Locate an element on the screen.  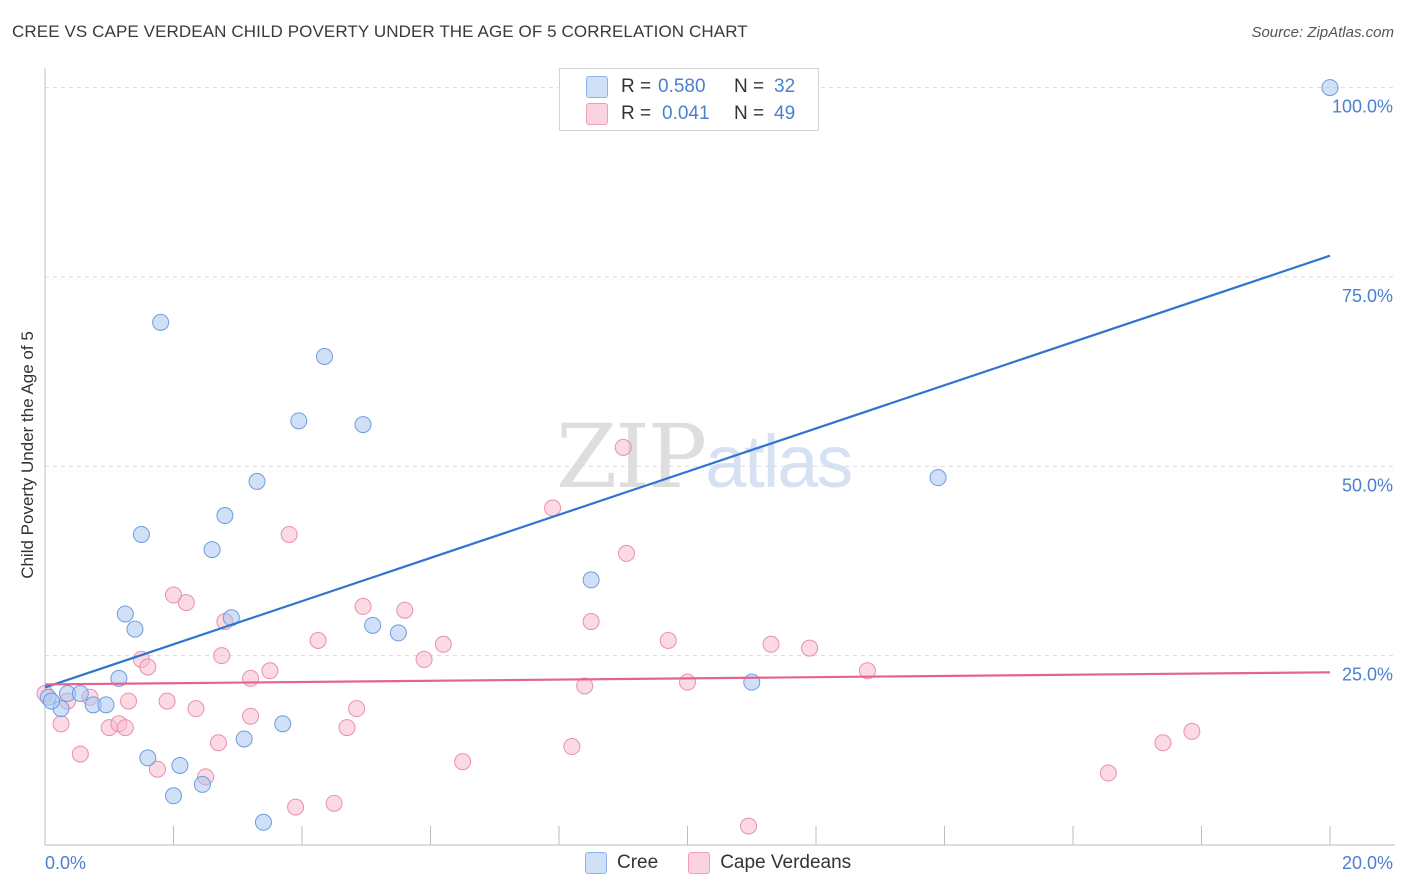
stats-legend: R = 0.580 N = 32 R = 0.041 N = 49 is located at coordinates (689, 99).